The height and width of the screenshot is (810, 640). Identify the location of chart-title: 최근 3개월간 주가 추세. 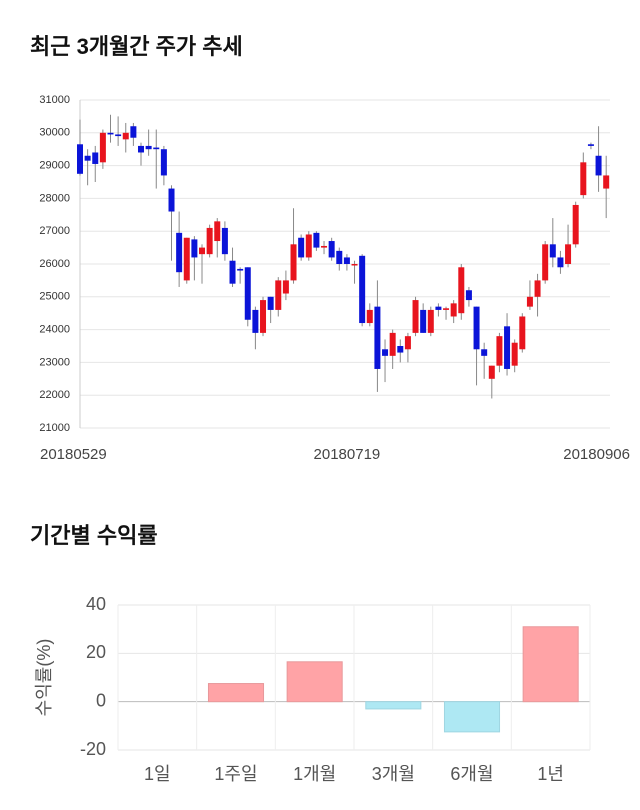
(136, 46).